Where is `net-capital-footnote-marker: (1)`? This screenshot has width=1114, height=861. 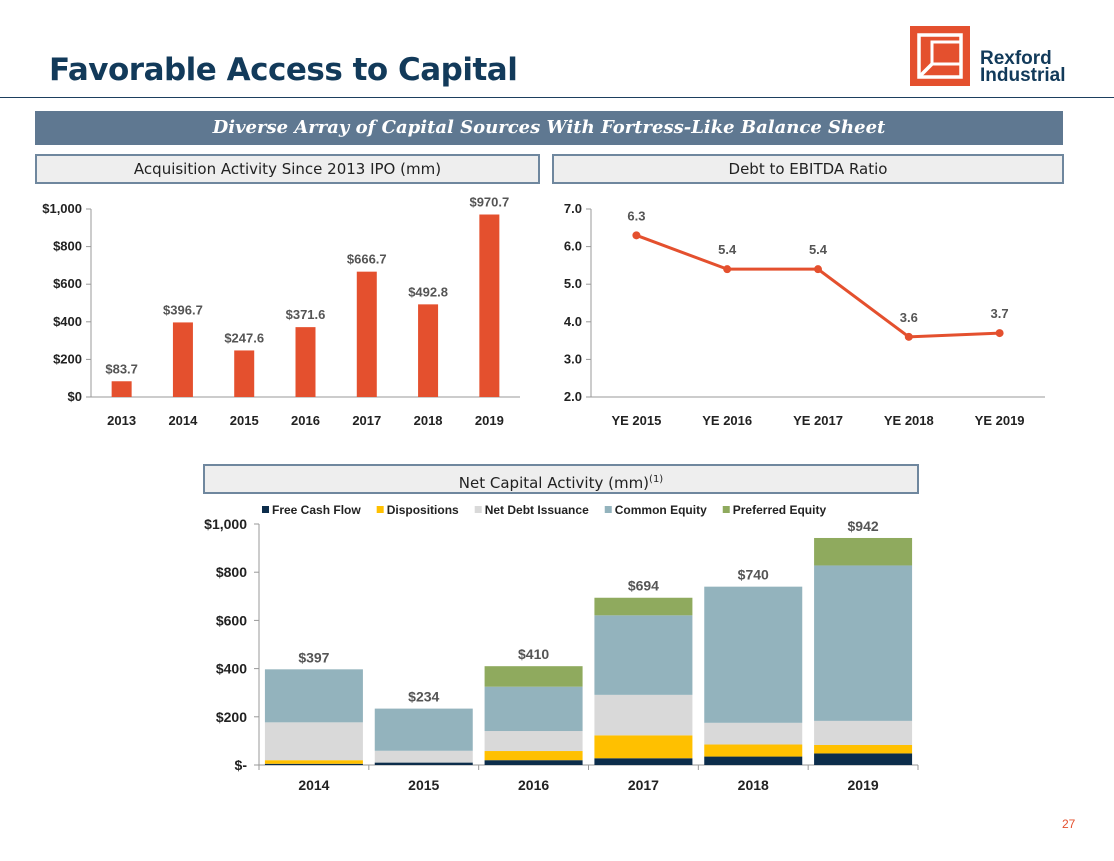
net-capital-footnote-marker: (1) is located at coordinates (656, 479).